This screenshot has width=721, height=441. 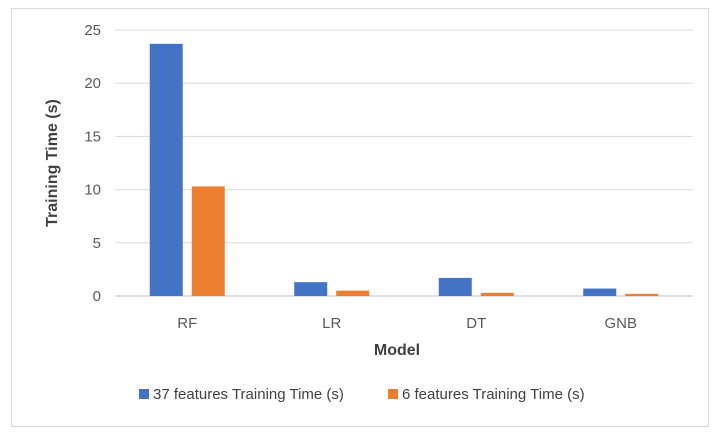 I want to click on x-axis-title: Model, so click(x=397, y=350).